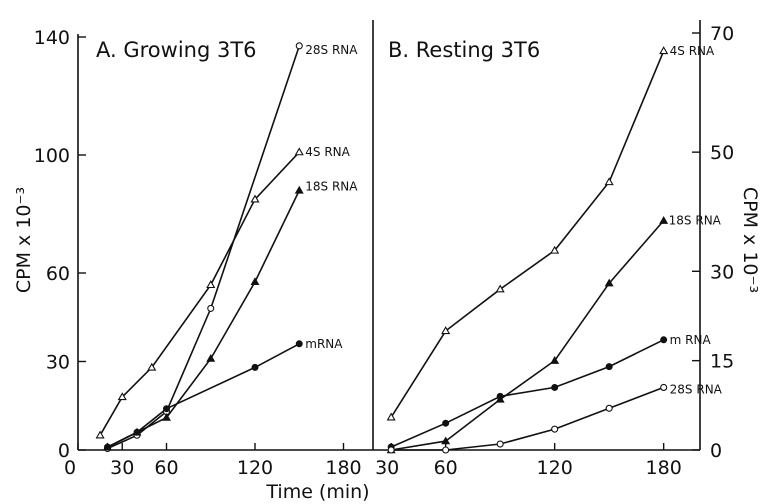 This screenshot has height=504, width=766. I want to click on panel-a-x-tick-label: 180, so click(343, 468).